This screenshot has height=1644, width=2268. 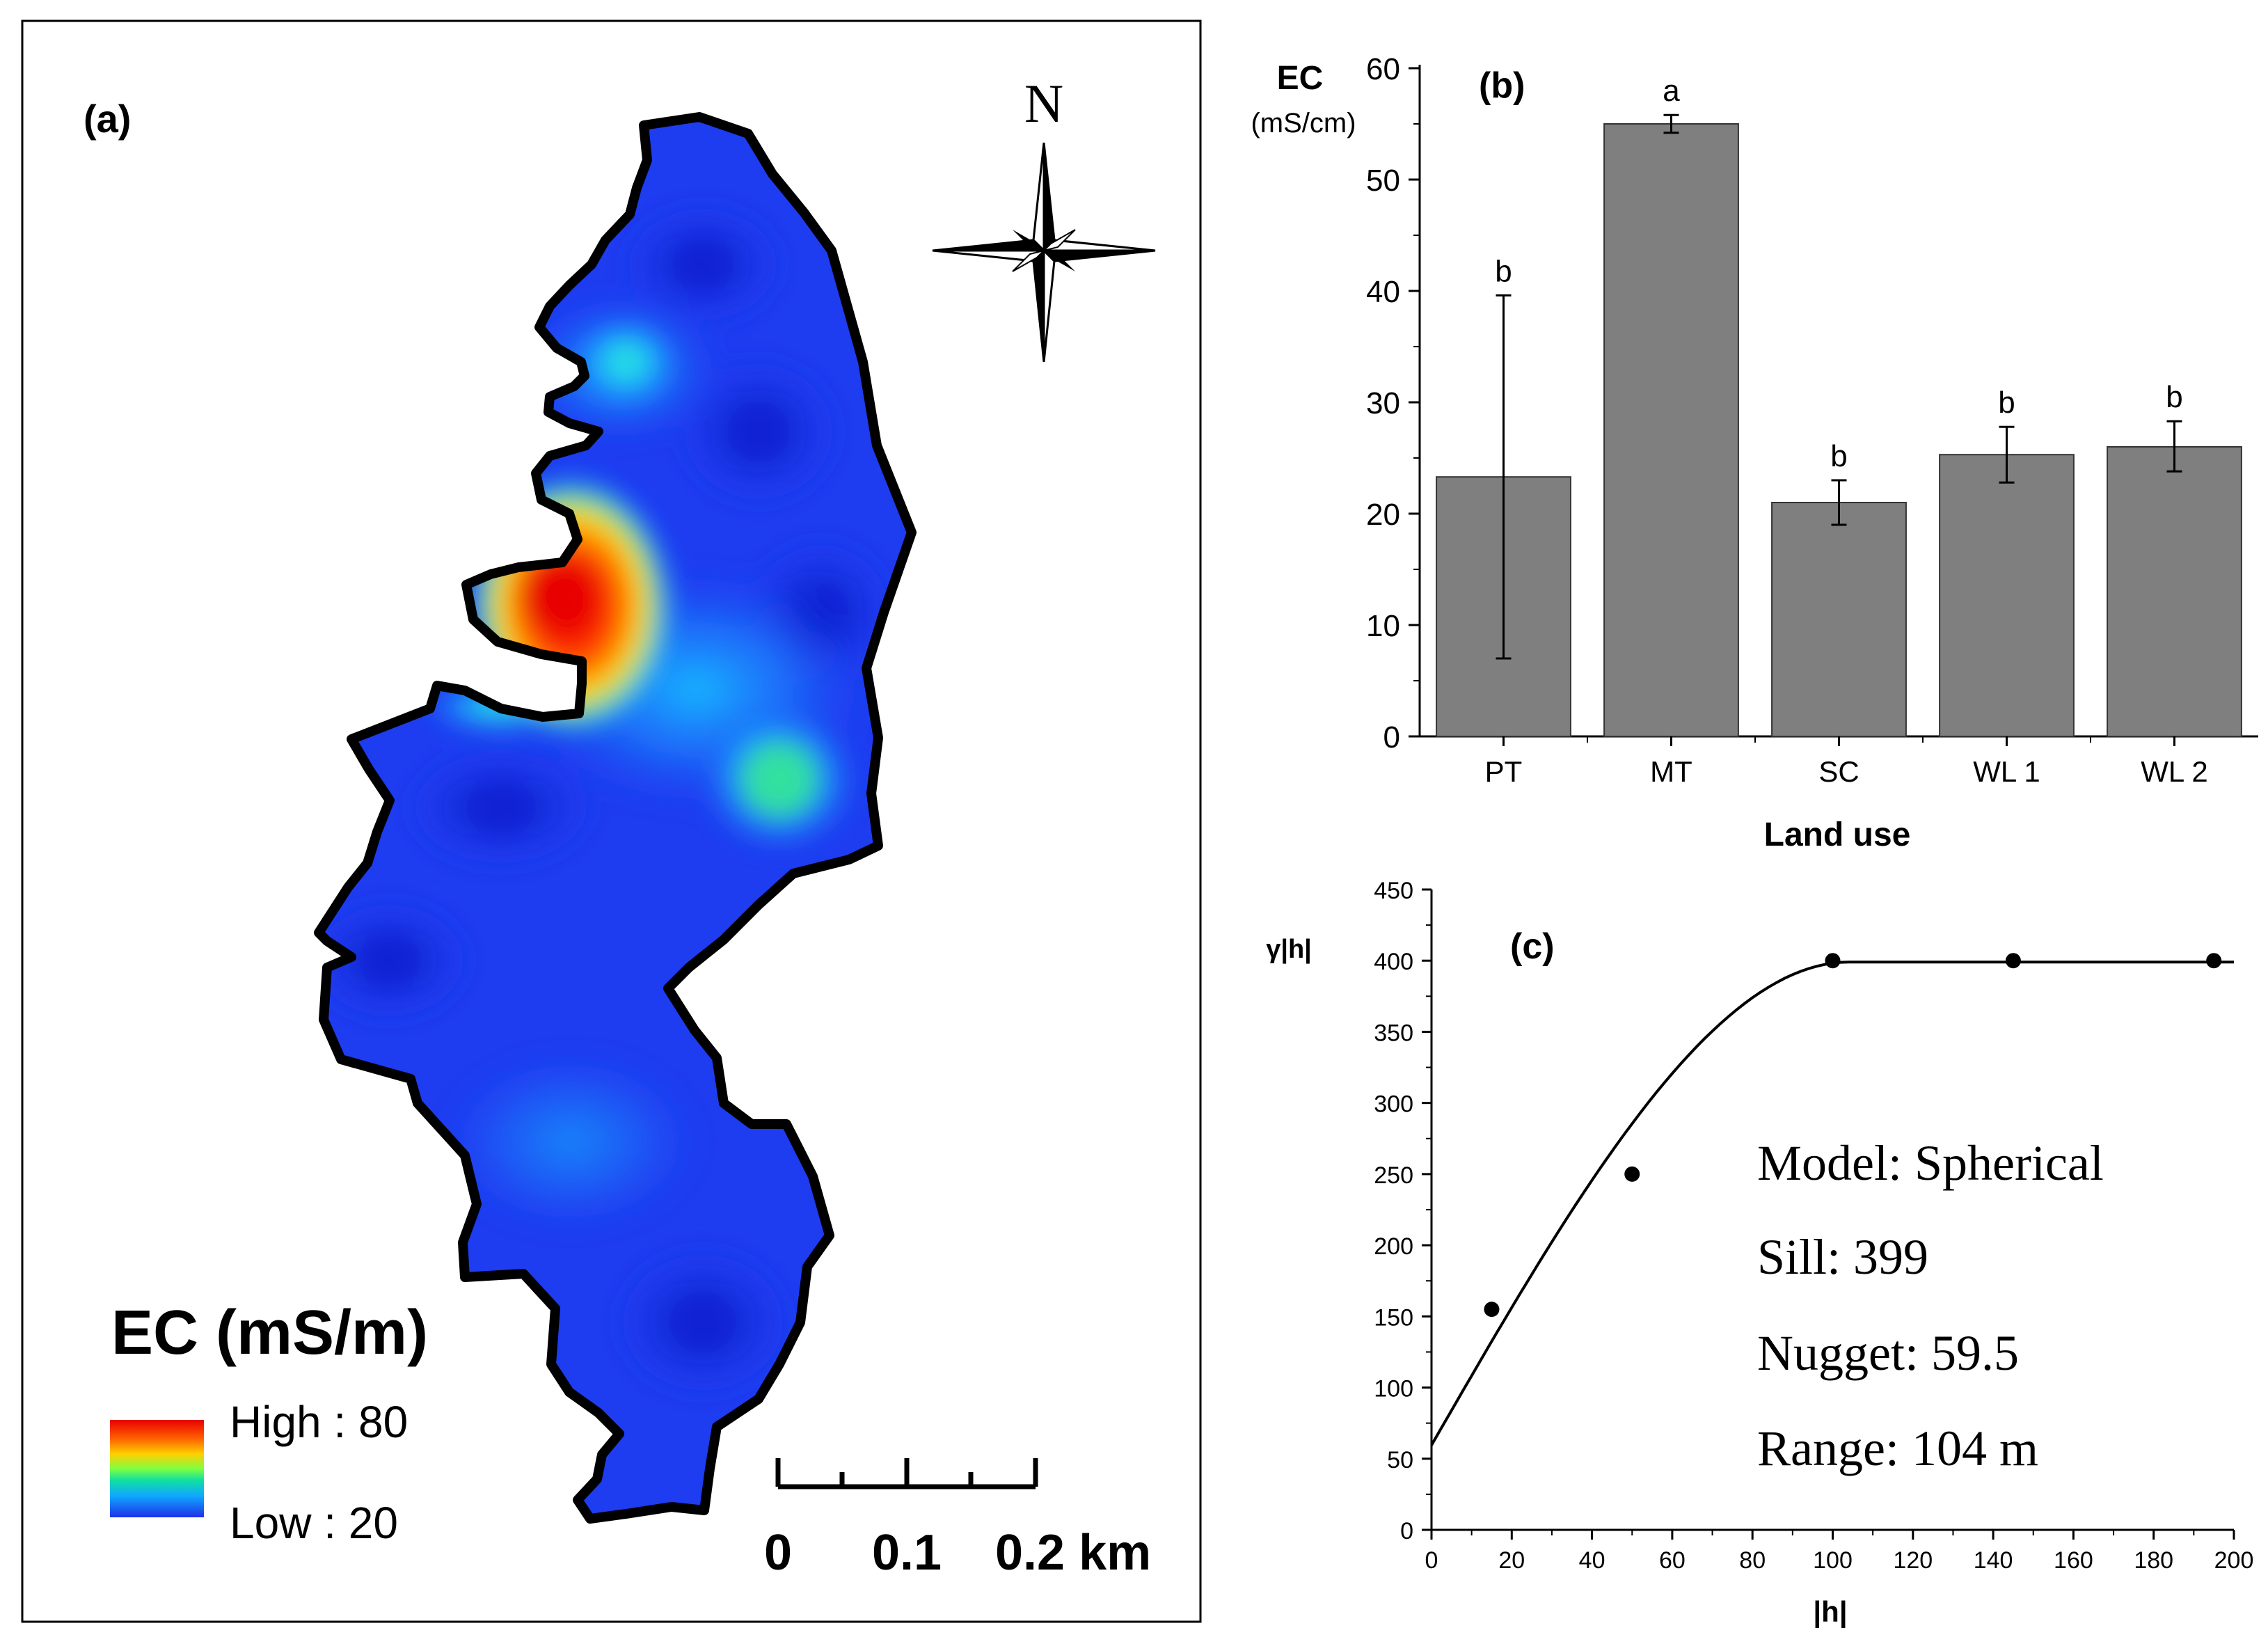 I want to click on panel-c-ylabel: γ|h|, so click(x=1289, y=949).